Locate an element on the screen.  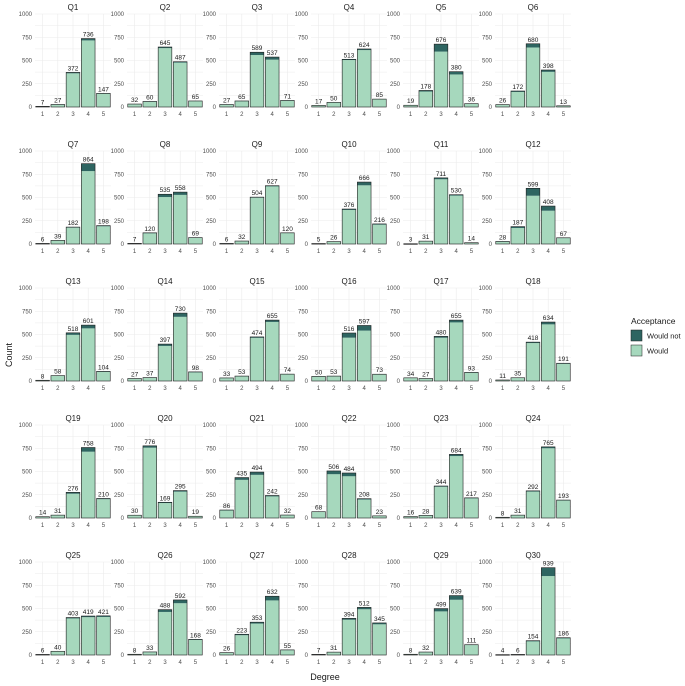
data-label: 398 is located at coordinates (548, 66).